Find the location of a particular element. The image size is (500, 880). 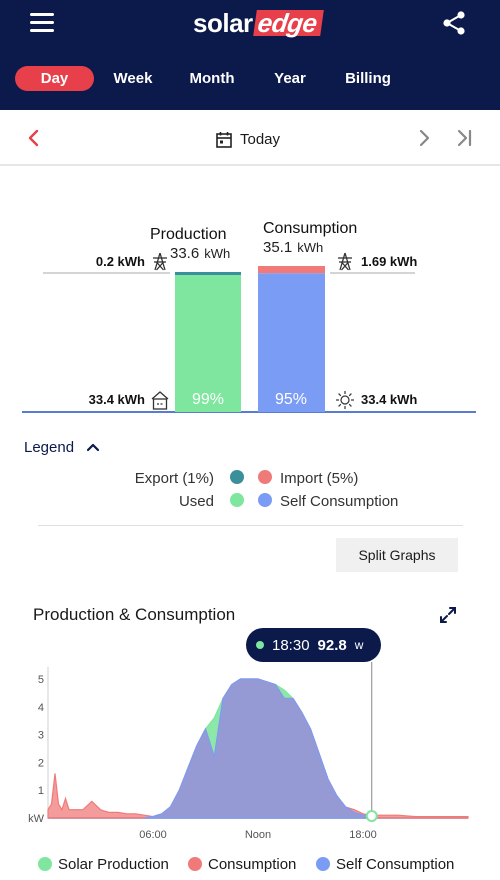

date-label: Today is located at coordinates (260, 139).